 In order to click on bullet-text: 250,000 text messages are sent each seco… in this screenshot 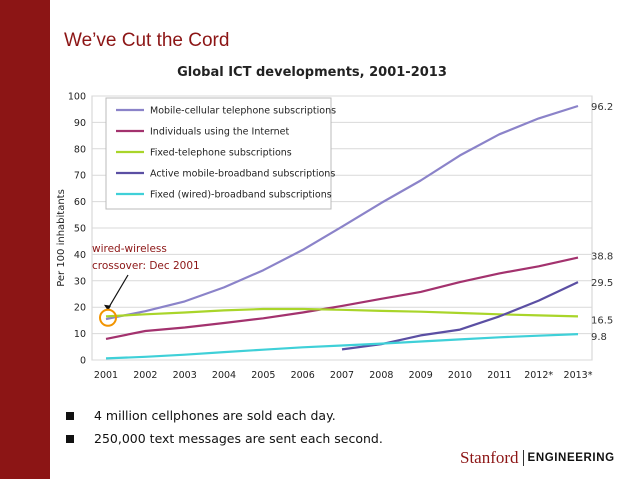, I will do `click(238, 438)`.